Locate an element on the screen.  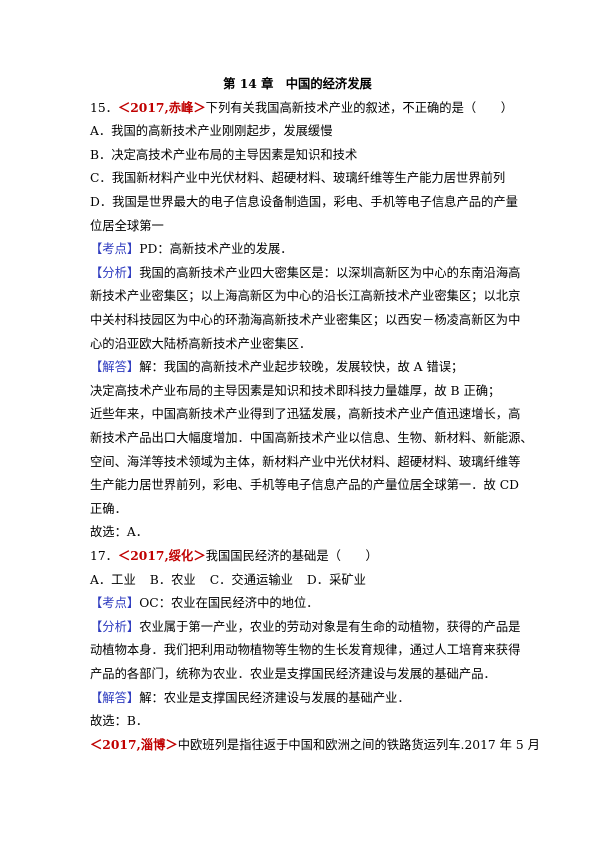
option: 位居全球第一 is located at coordinates (127, 225).